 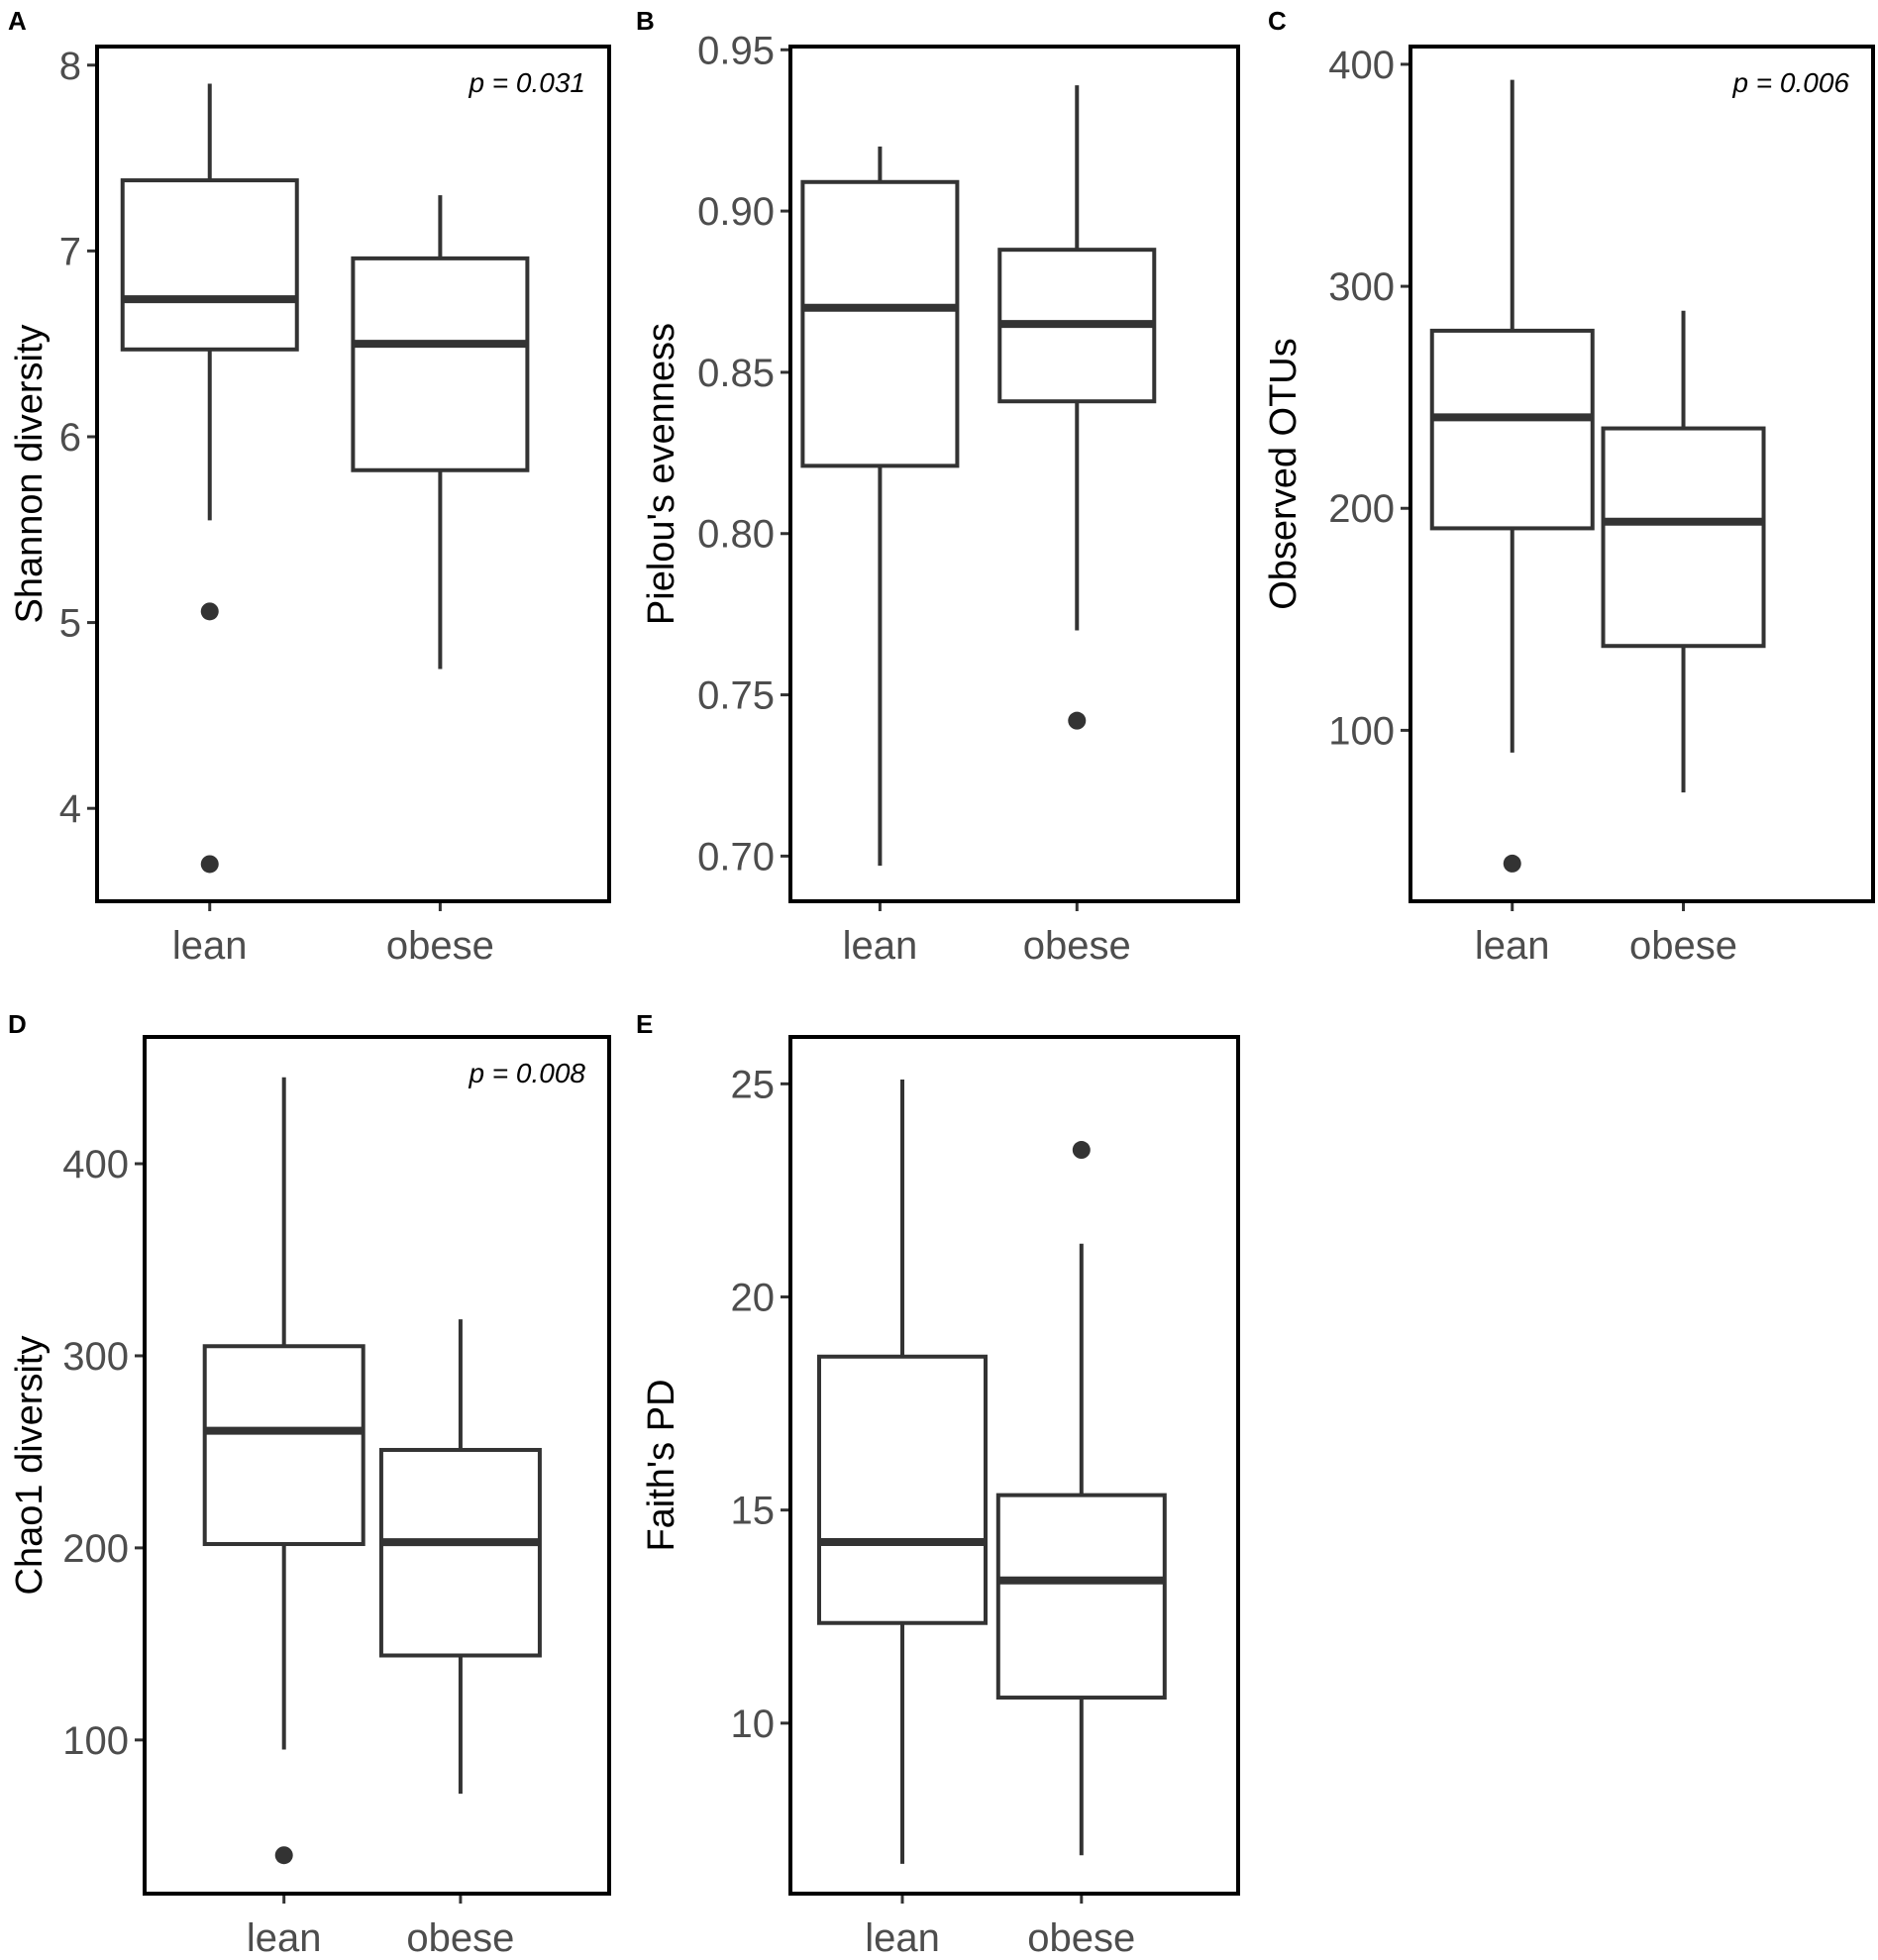 What do you see at coordinates (70, 252) in the screenshot?
I see `y-tick-label: 7` at bounding box center [70, 252].